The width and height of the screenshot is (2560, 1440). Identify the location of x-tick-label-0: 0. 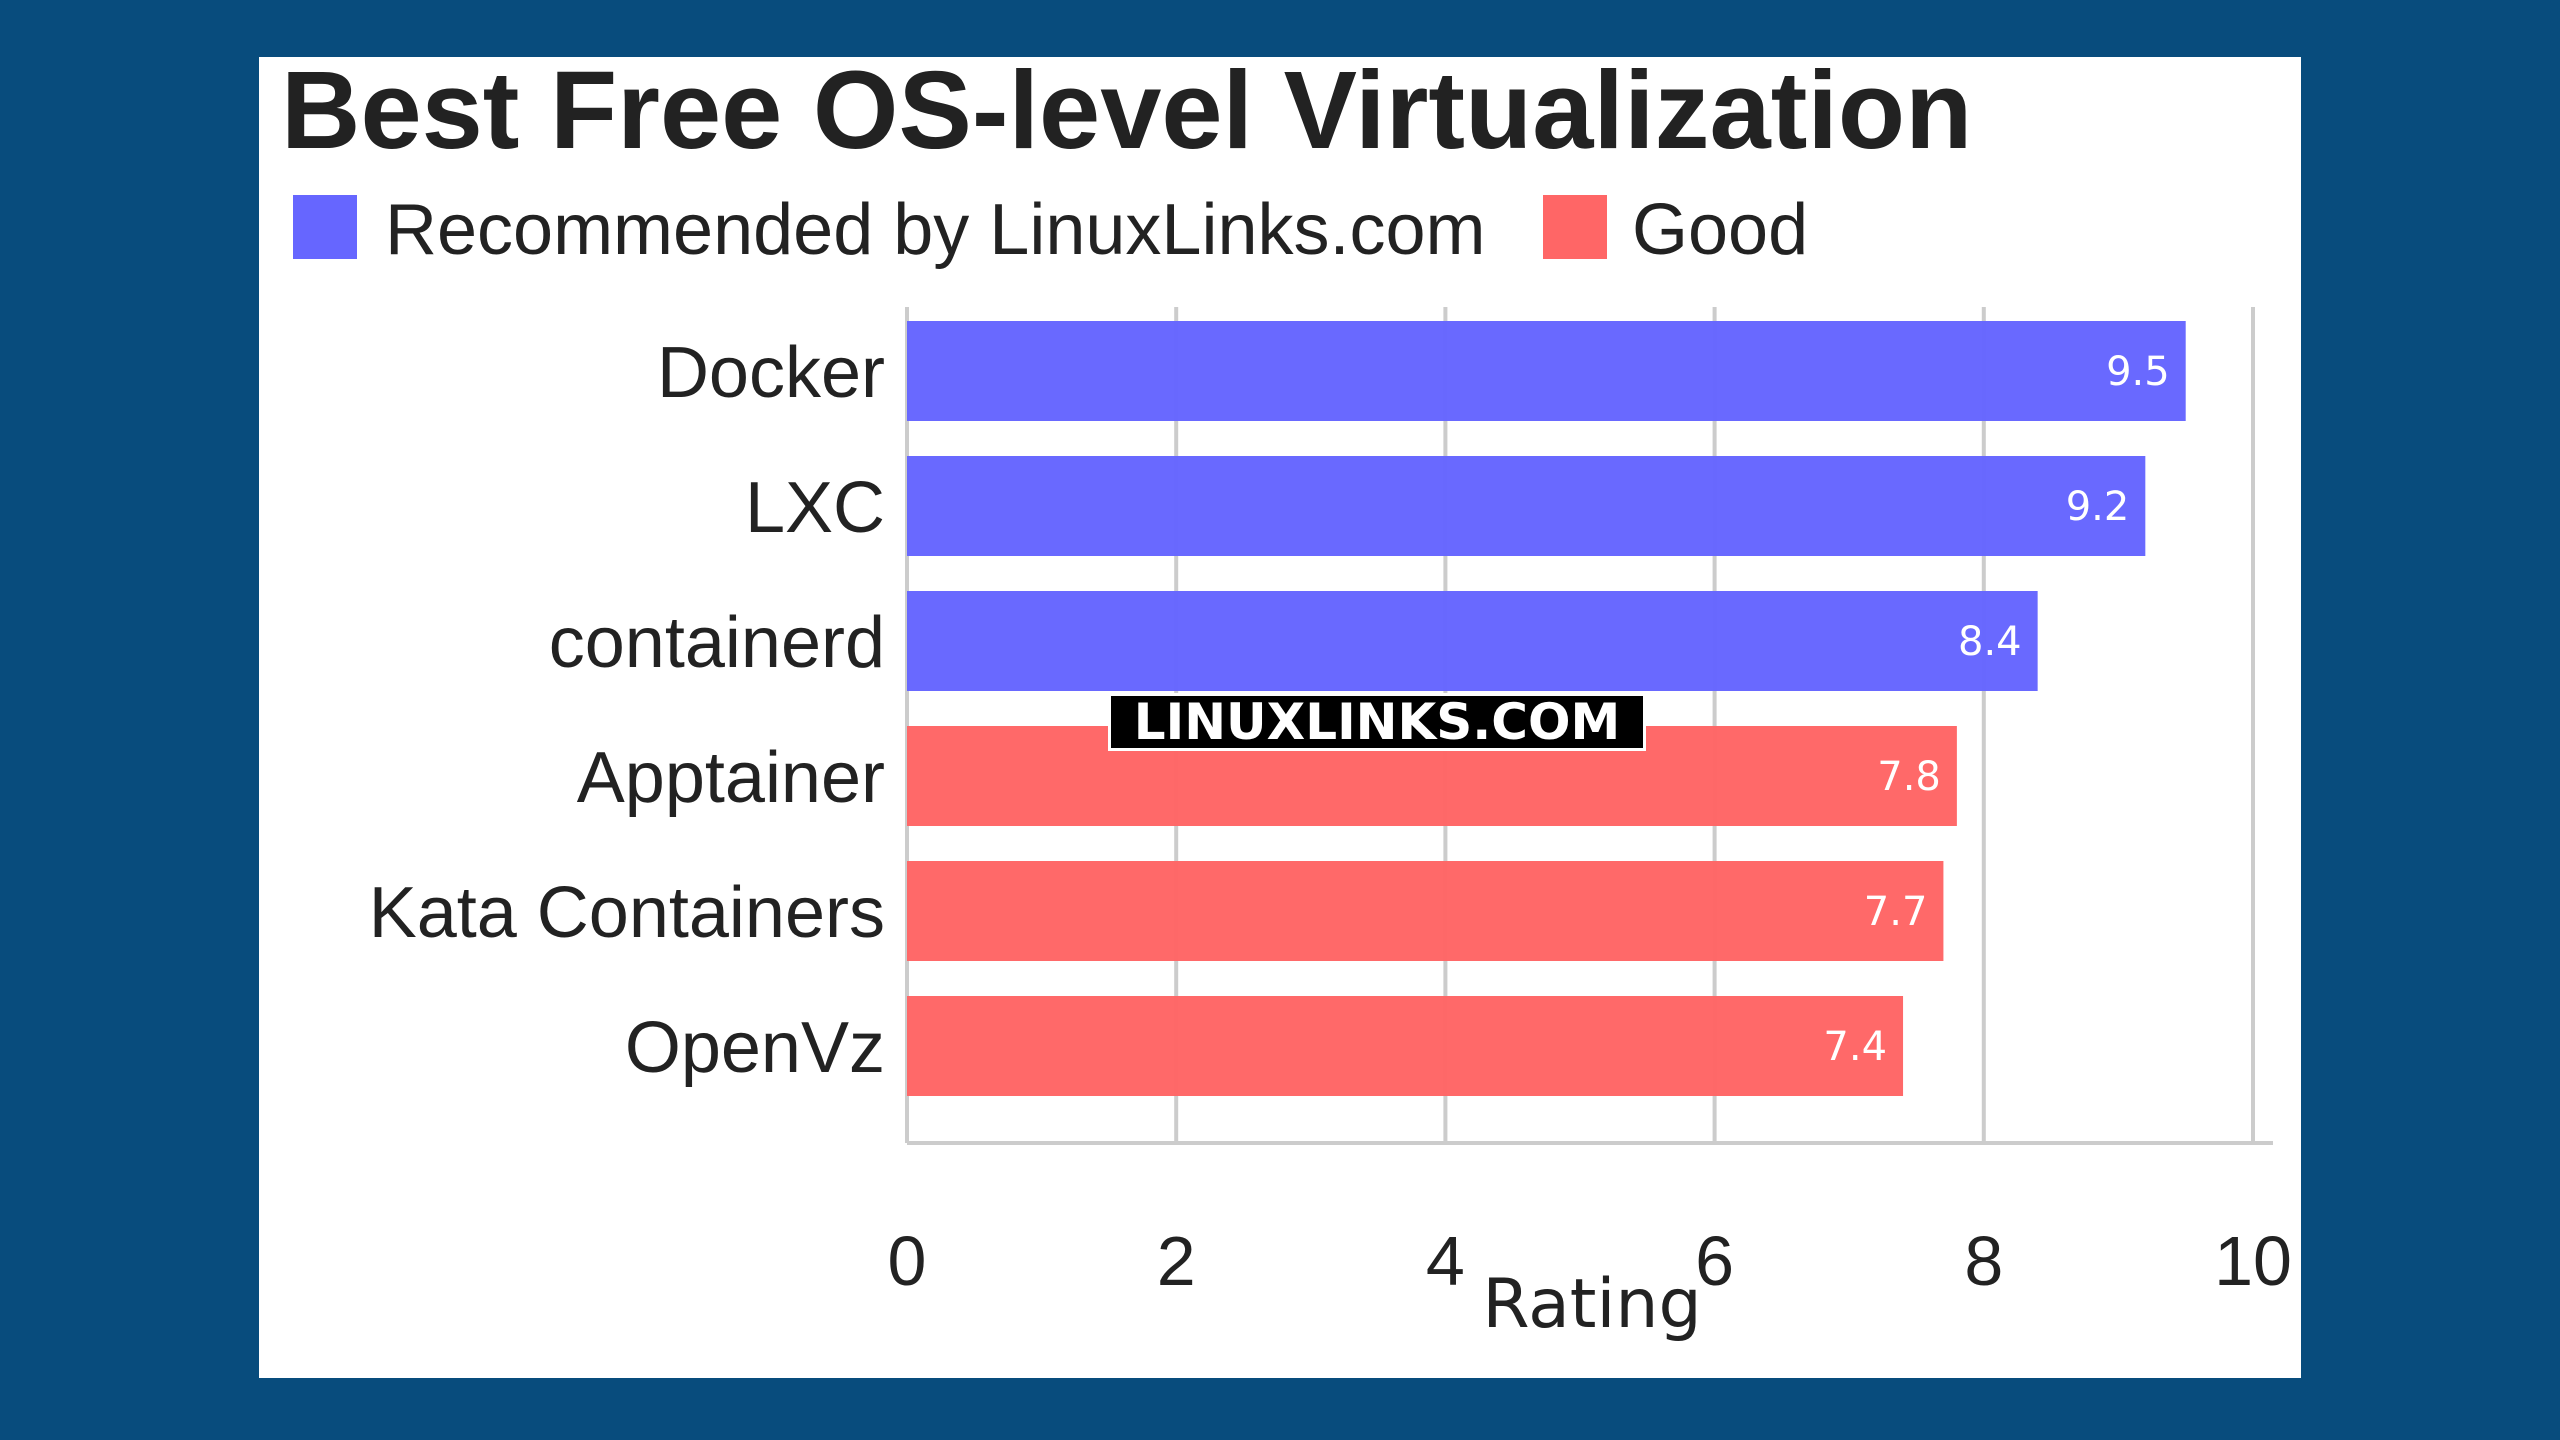
(907, 1261).